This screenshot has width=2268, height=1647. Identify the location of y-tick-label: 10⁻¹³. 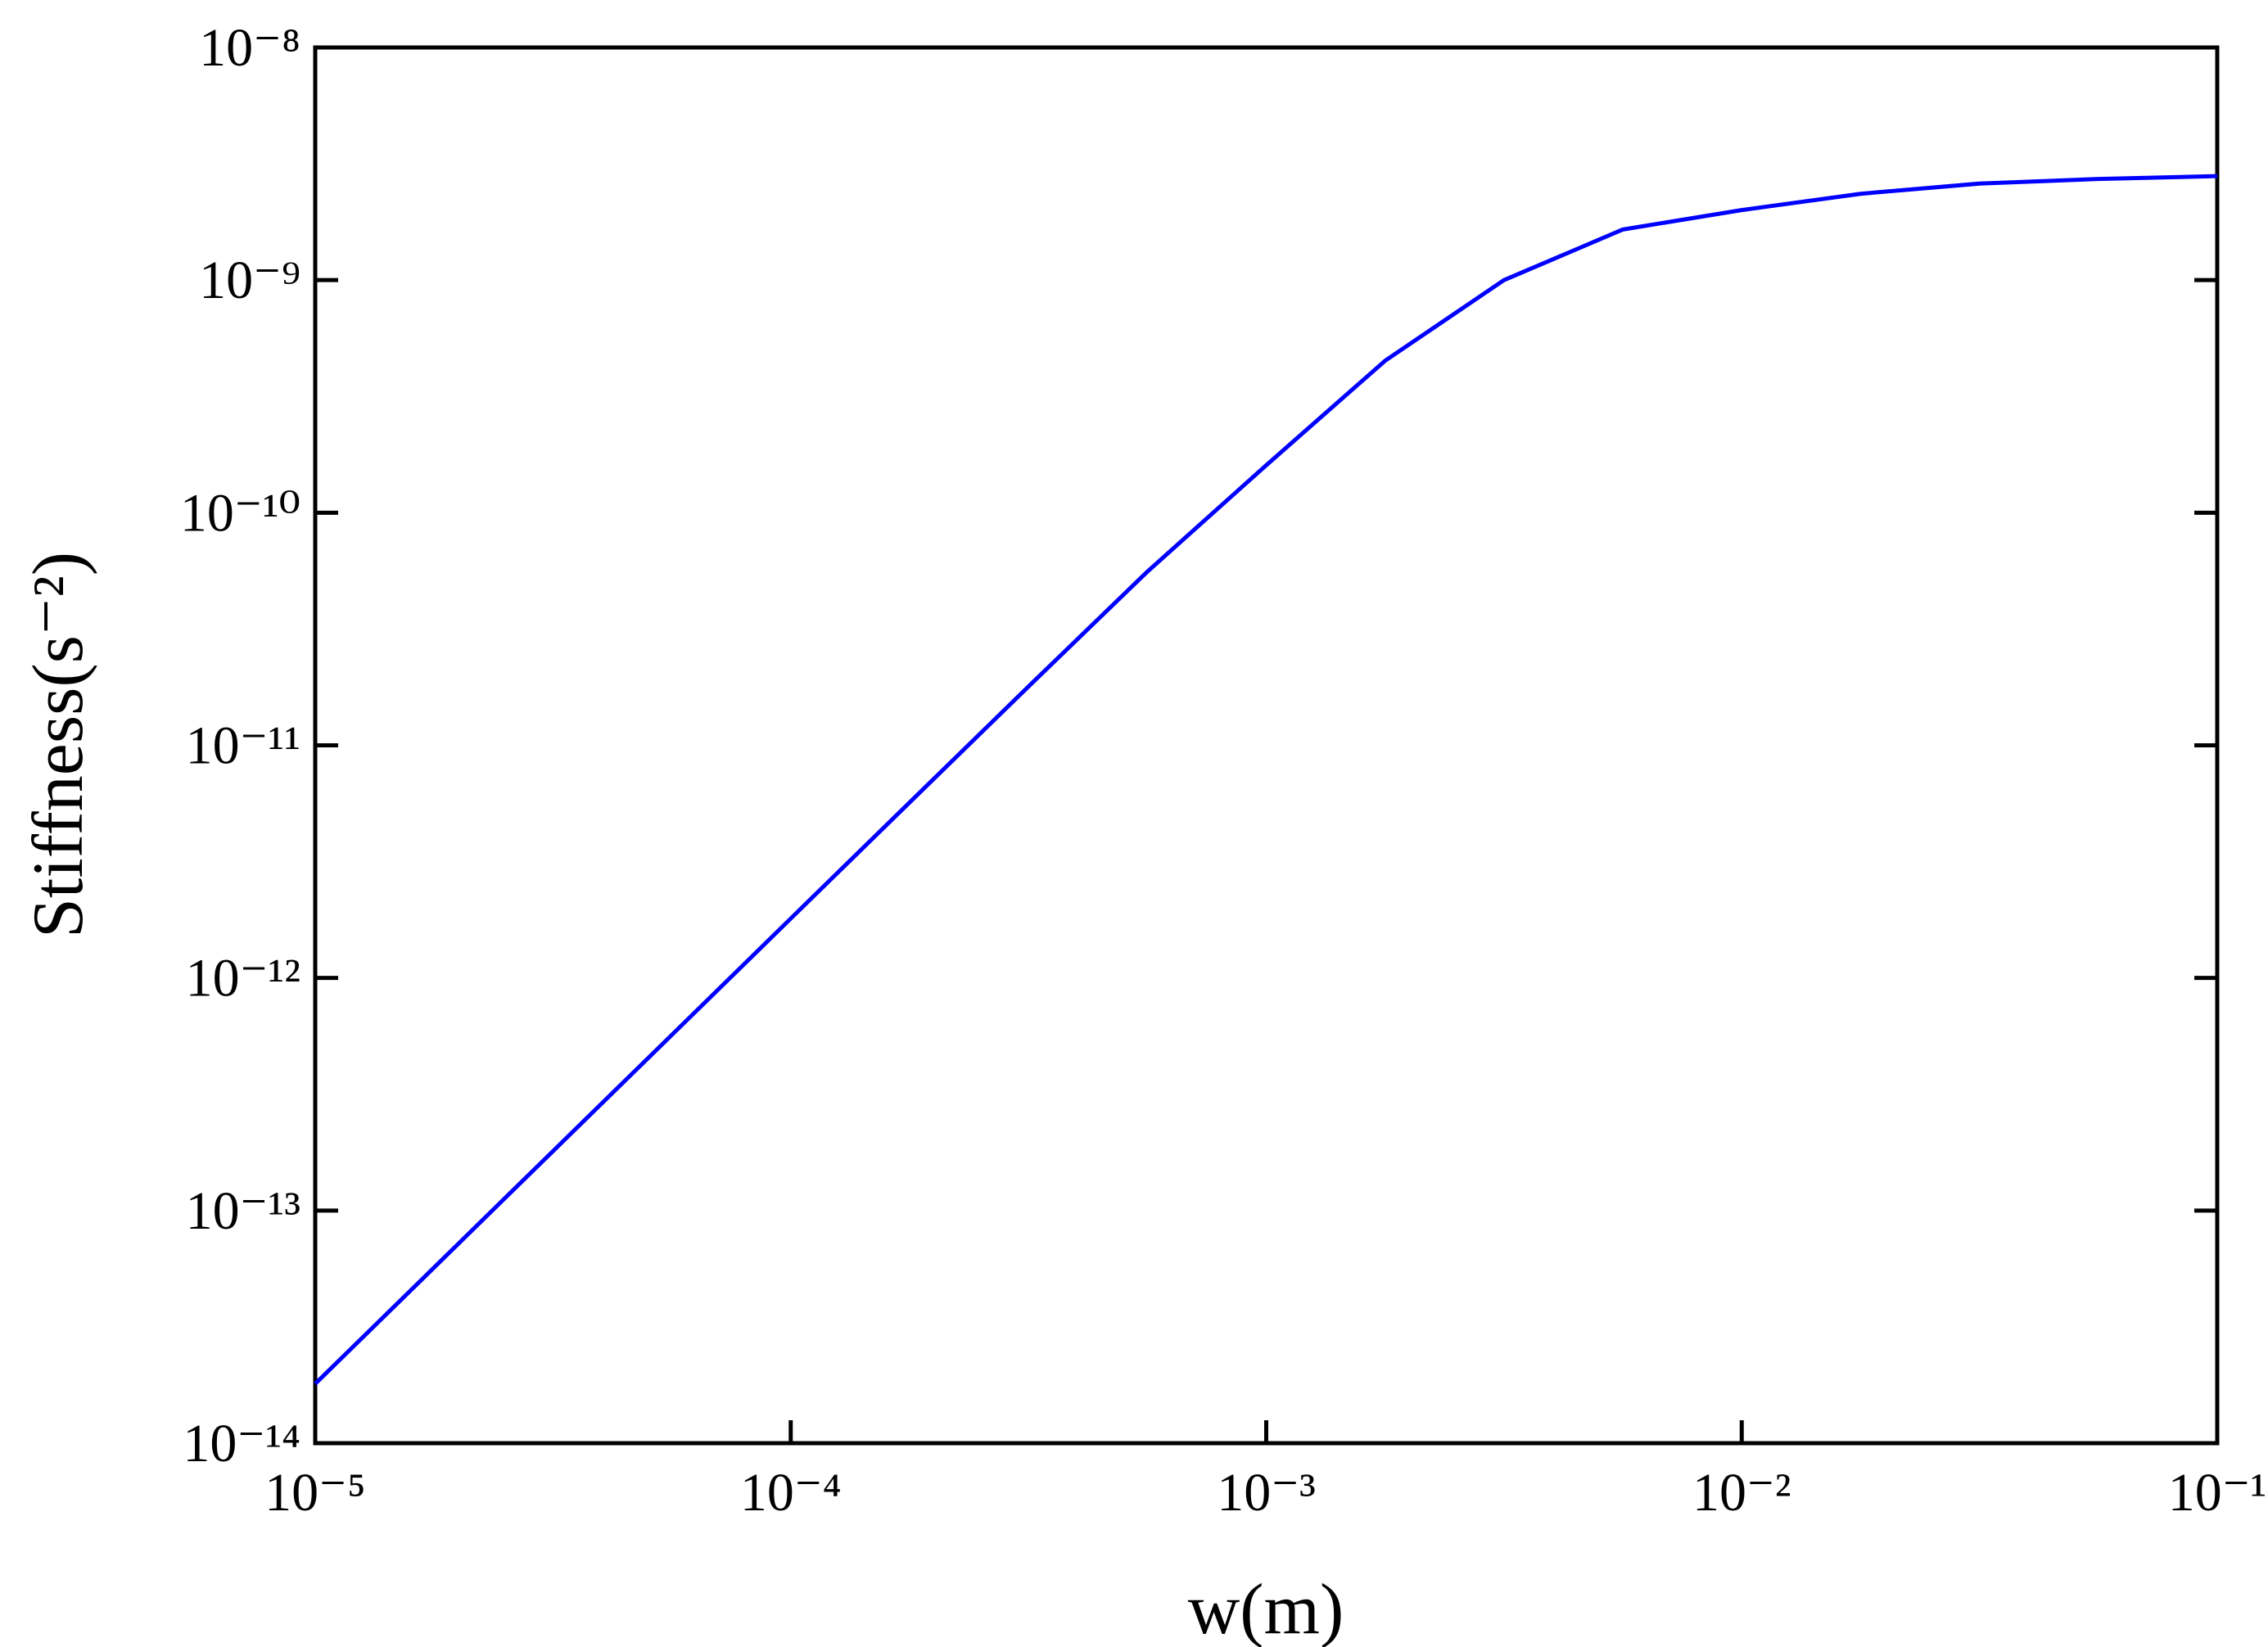
(243, 1211).